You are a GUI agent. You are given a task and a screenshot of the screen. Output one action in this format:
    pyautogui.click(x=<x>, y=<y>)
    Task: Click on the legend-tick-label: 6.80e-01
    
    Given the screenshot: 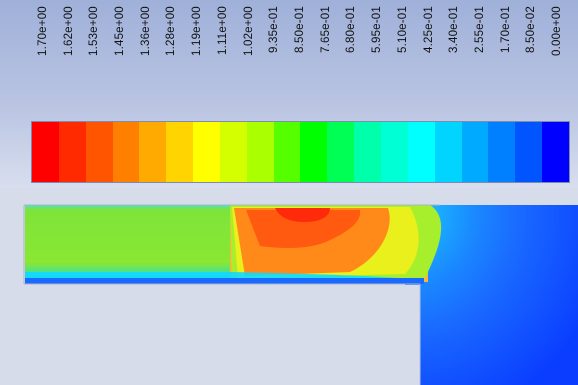 What is the action you would take?
    pyautogui.click(x=351, y=29)
    